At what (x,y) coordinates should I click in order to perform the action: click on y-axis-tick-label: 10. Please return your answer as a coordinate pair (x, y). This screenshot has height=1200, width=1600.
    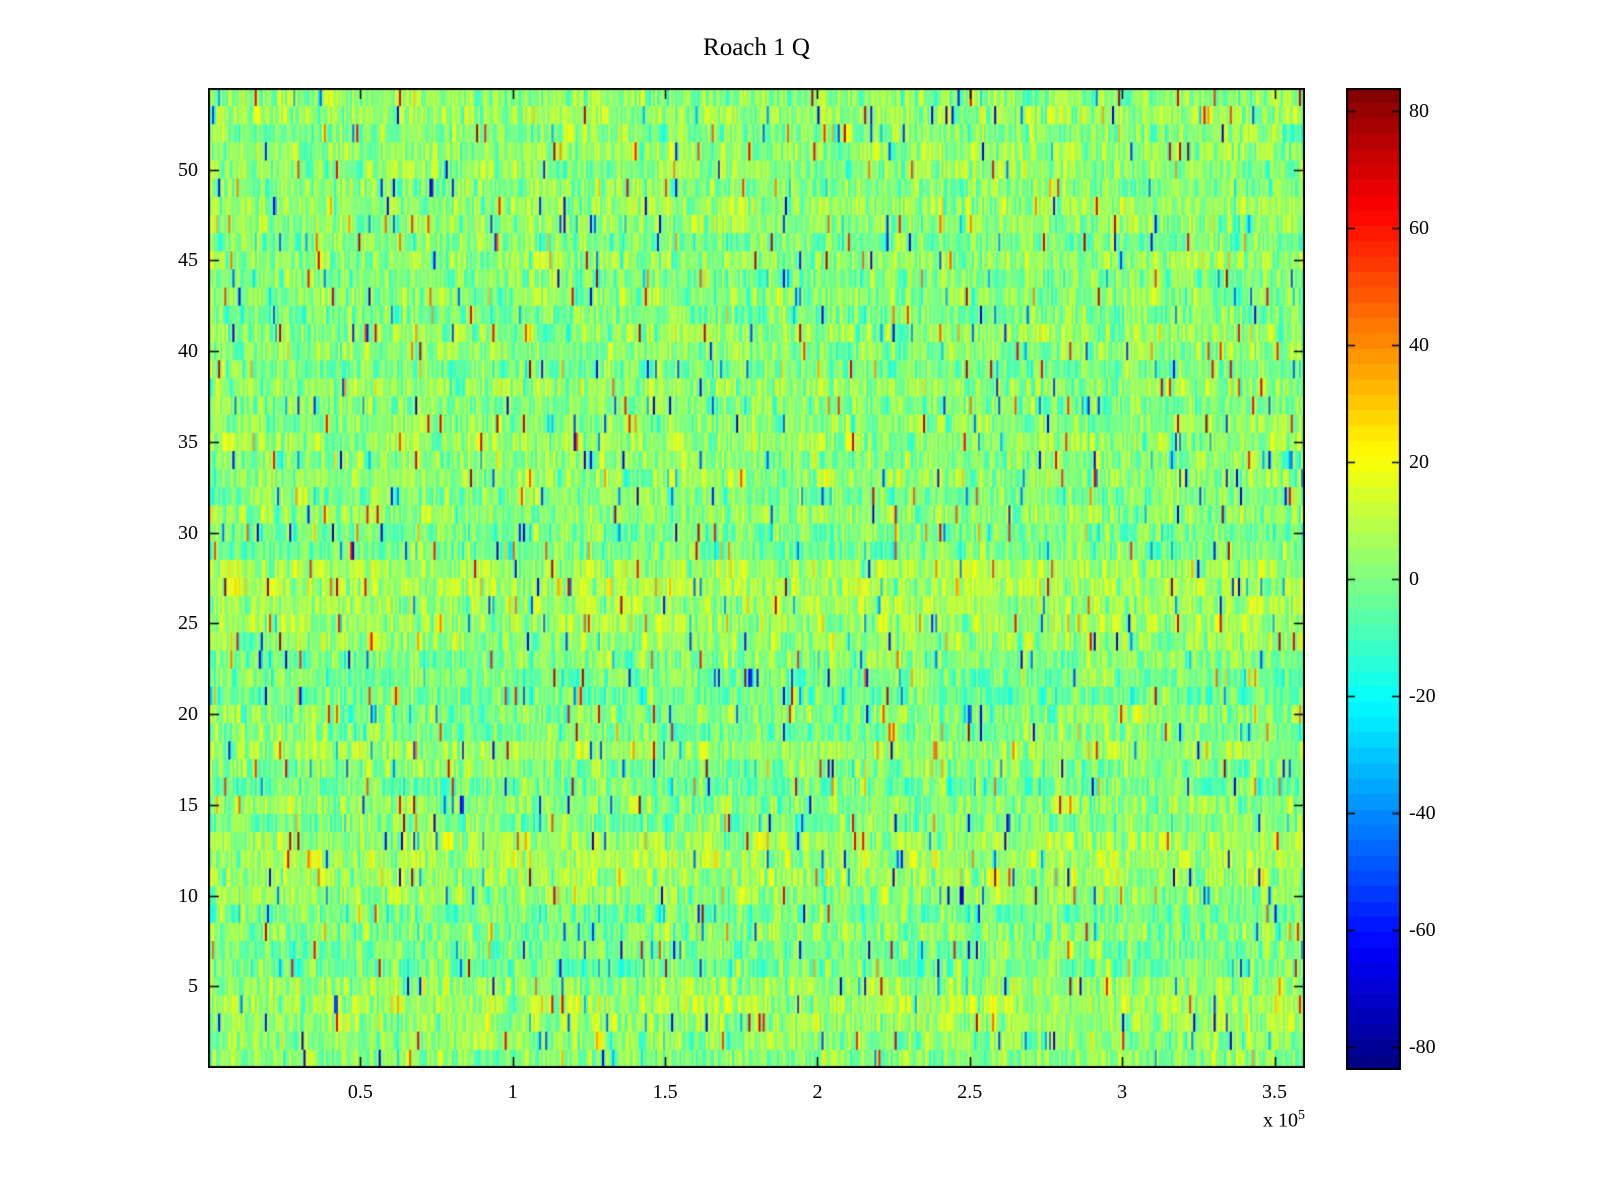
    Looking at the image, I should click on (188, 895).